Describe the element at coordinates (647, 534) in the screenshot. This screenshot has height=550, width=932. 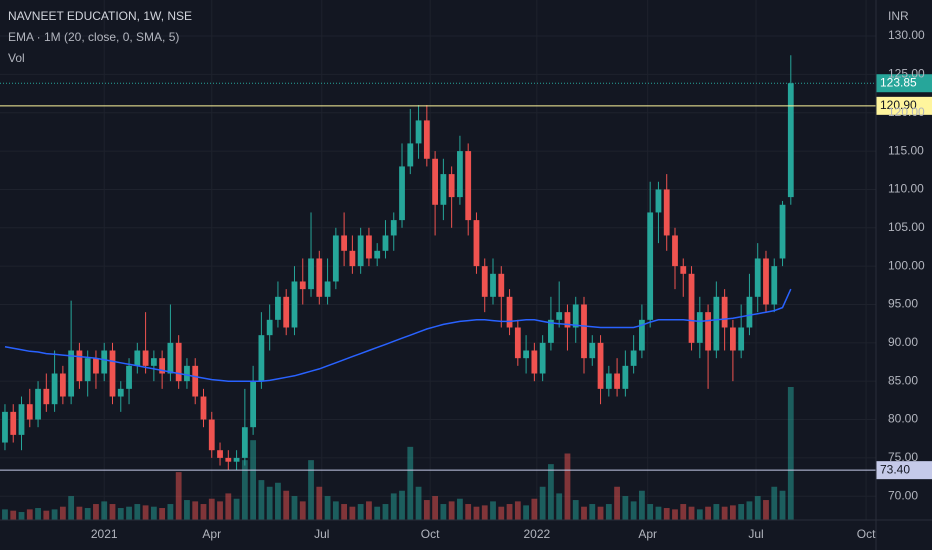
I see `x-tick-label: Apr` at that location.